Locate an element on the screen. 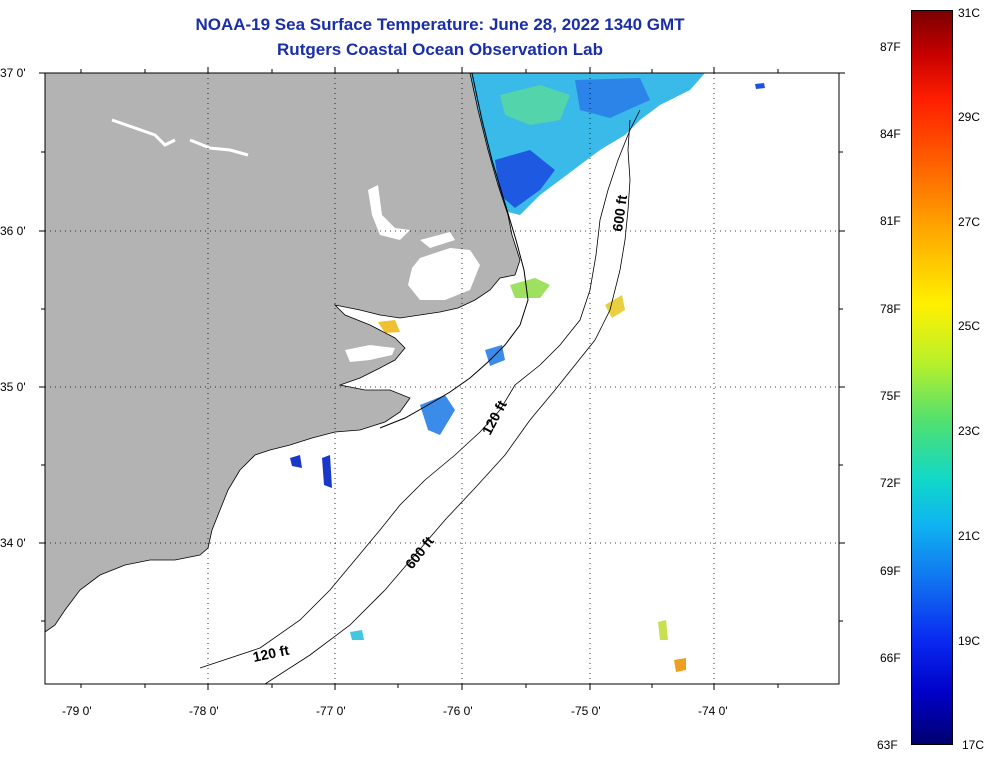  lake-mattamuskeet is located at coordinates (437, 240).